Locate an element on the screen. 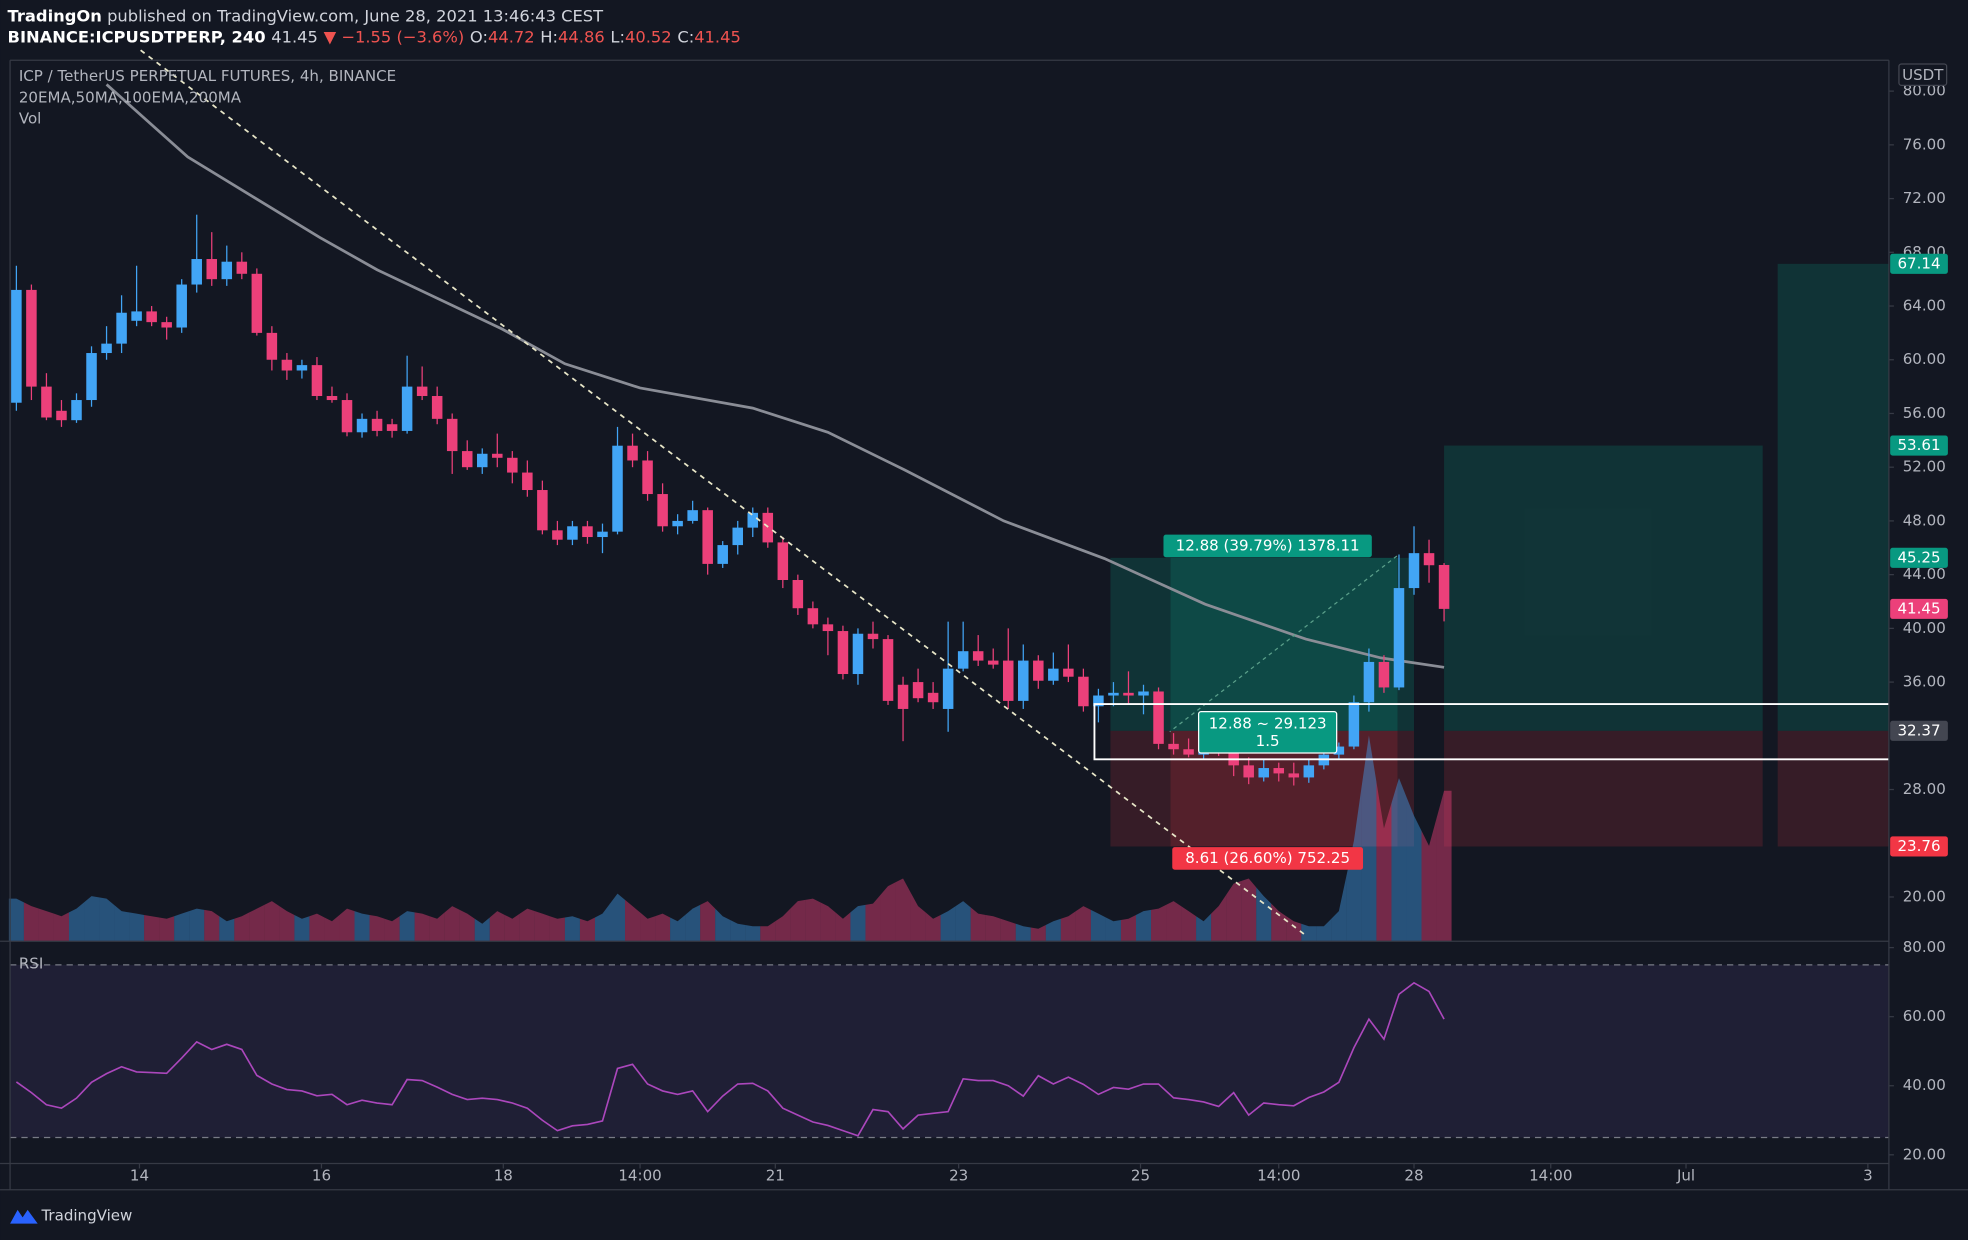  y-tick-label: 60.00 is located at coordinates (1924, 359).